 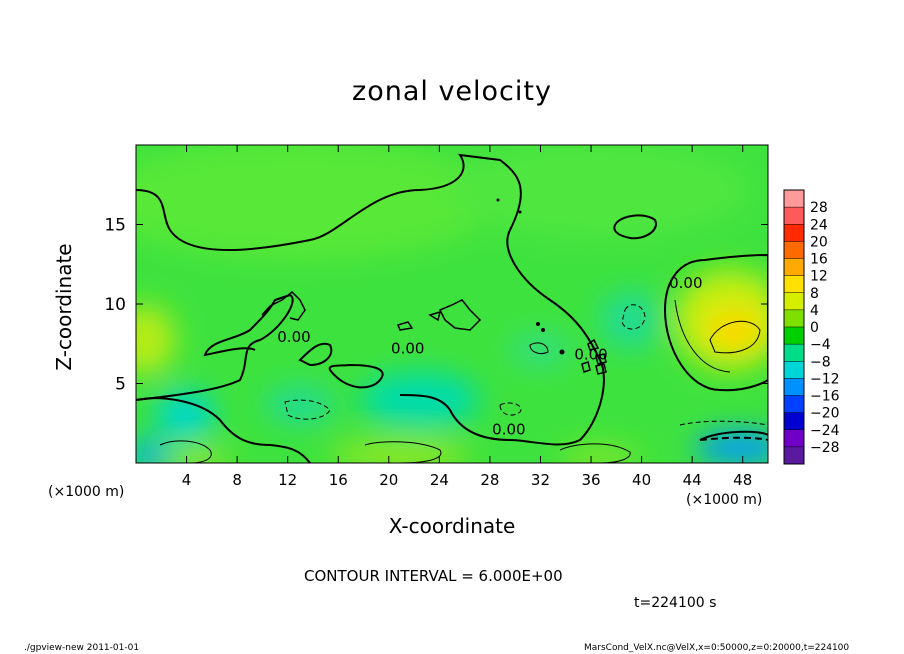 I want to click on colorbar-label: 0, so click(x=814, y=328).